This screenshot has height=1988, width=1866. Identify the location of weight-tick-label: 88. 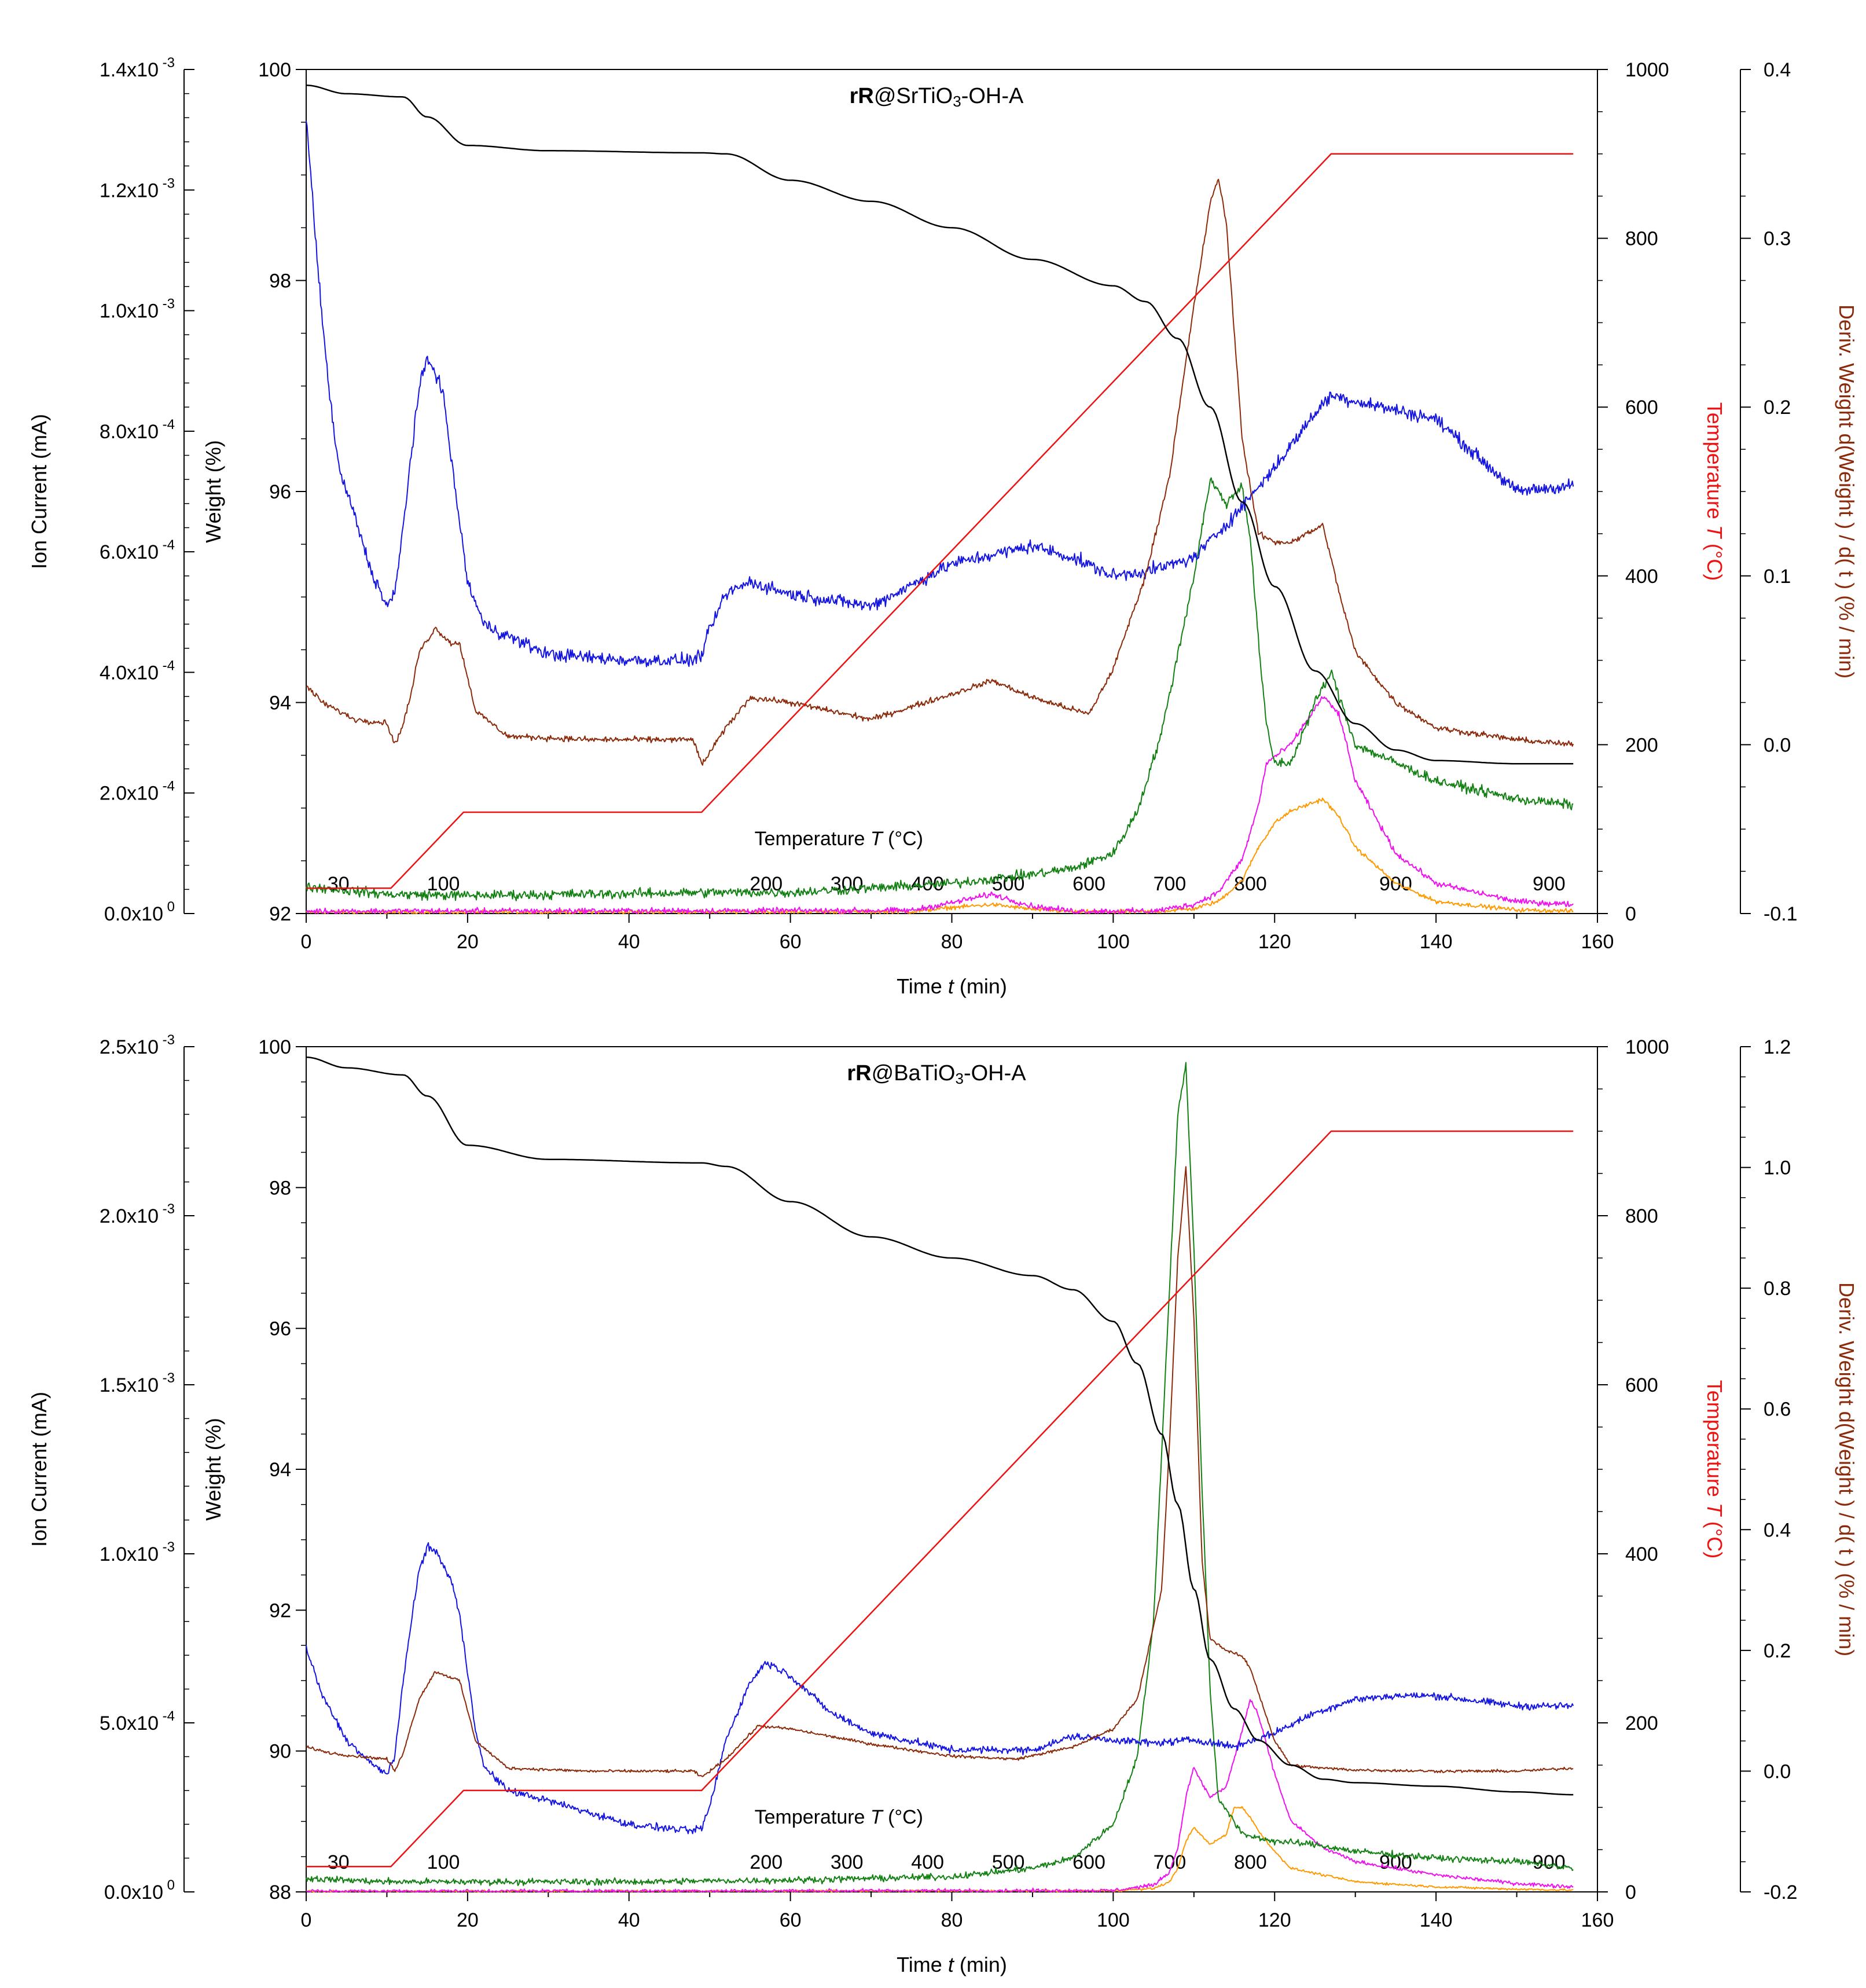
(280, 1892).